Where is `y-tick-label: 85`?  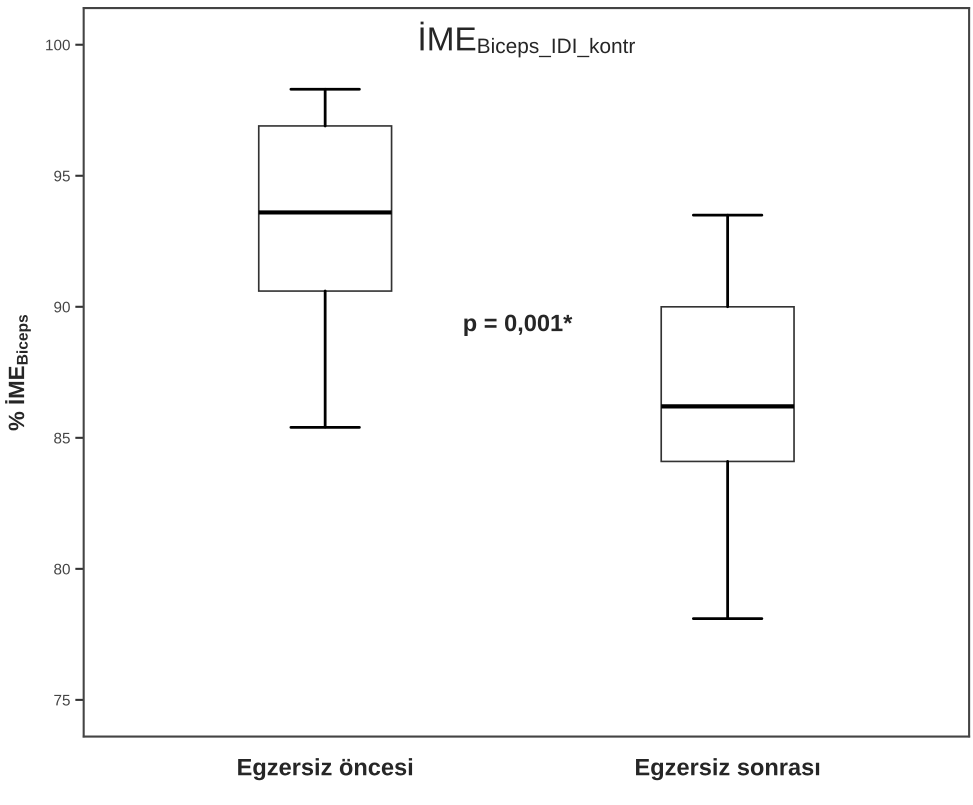
y-tick-label: 85 is located at coordinates (62, 438).